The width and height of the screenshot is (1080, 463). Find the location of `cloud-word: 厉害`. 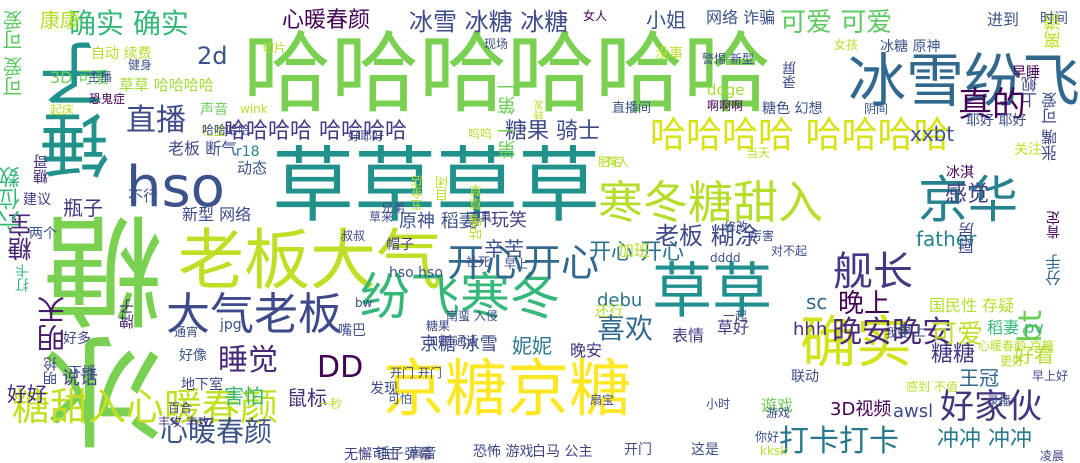

cloud-word: 厉害 is located at coordinates (762, 236).